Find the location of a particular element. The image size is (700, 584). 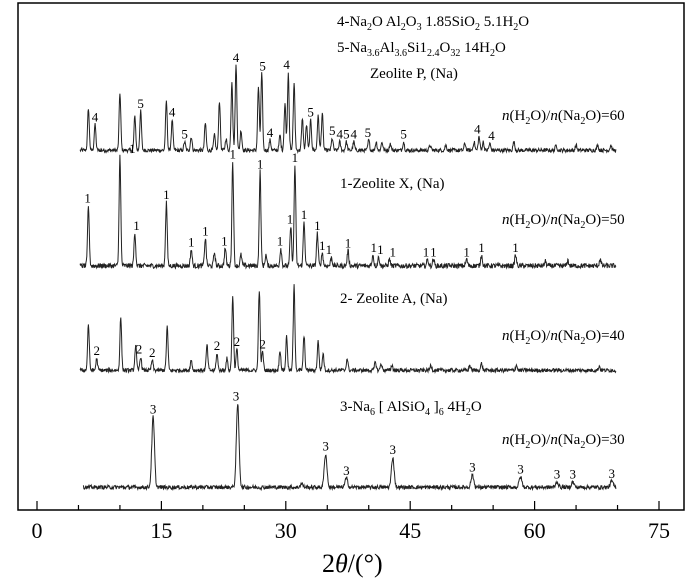

x-tick-labels: 0 15 30 45 60 75 is located at coordinates (351, 530).